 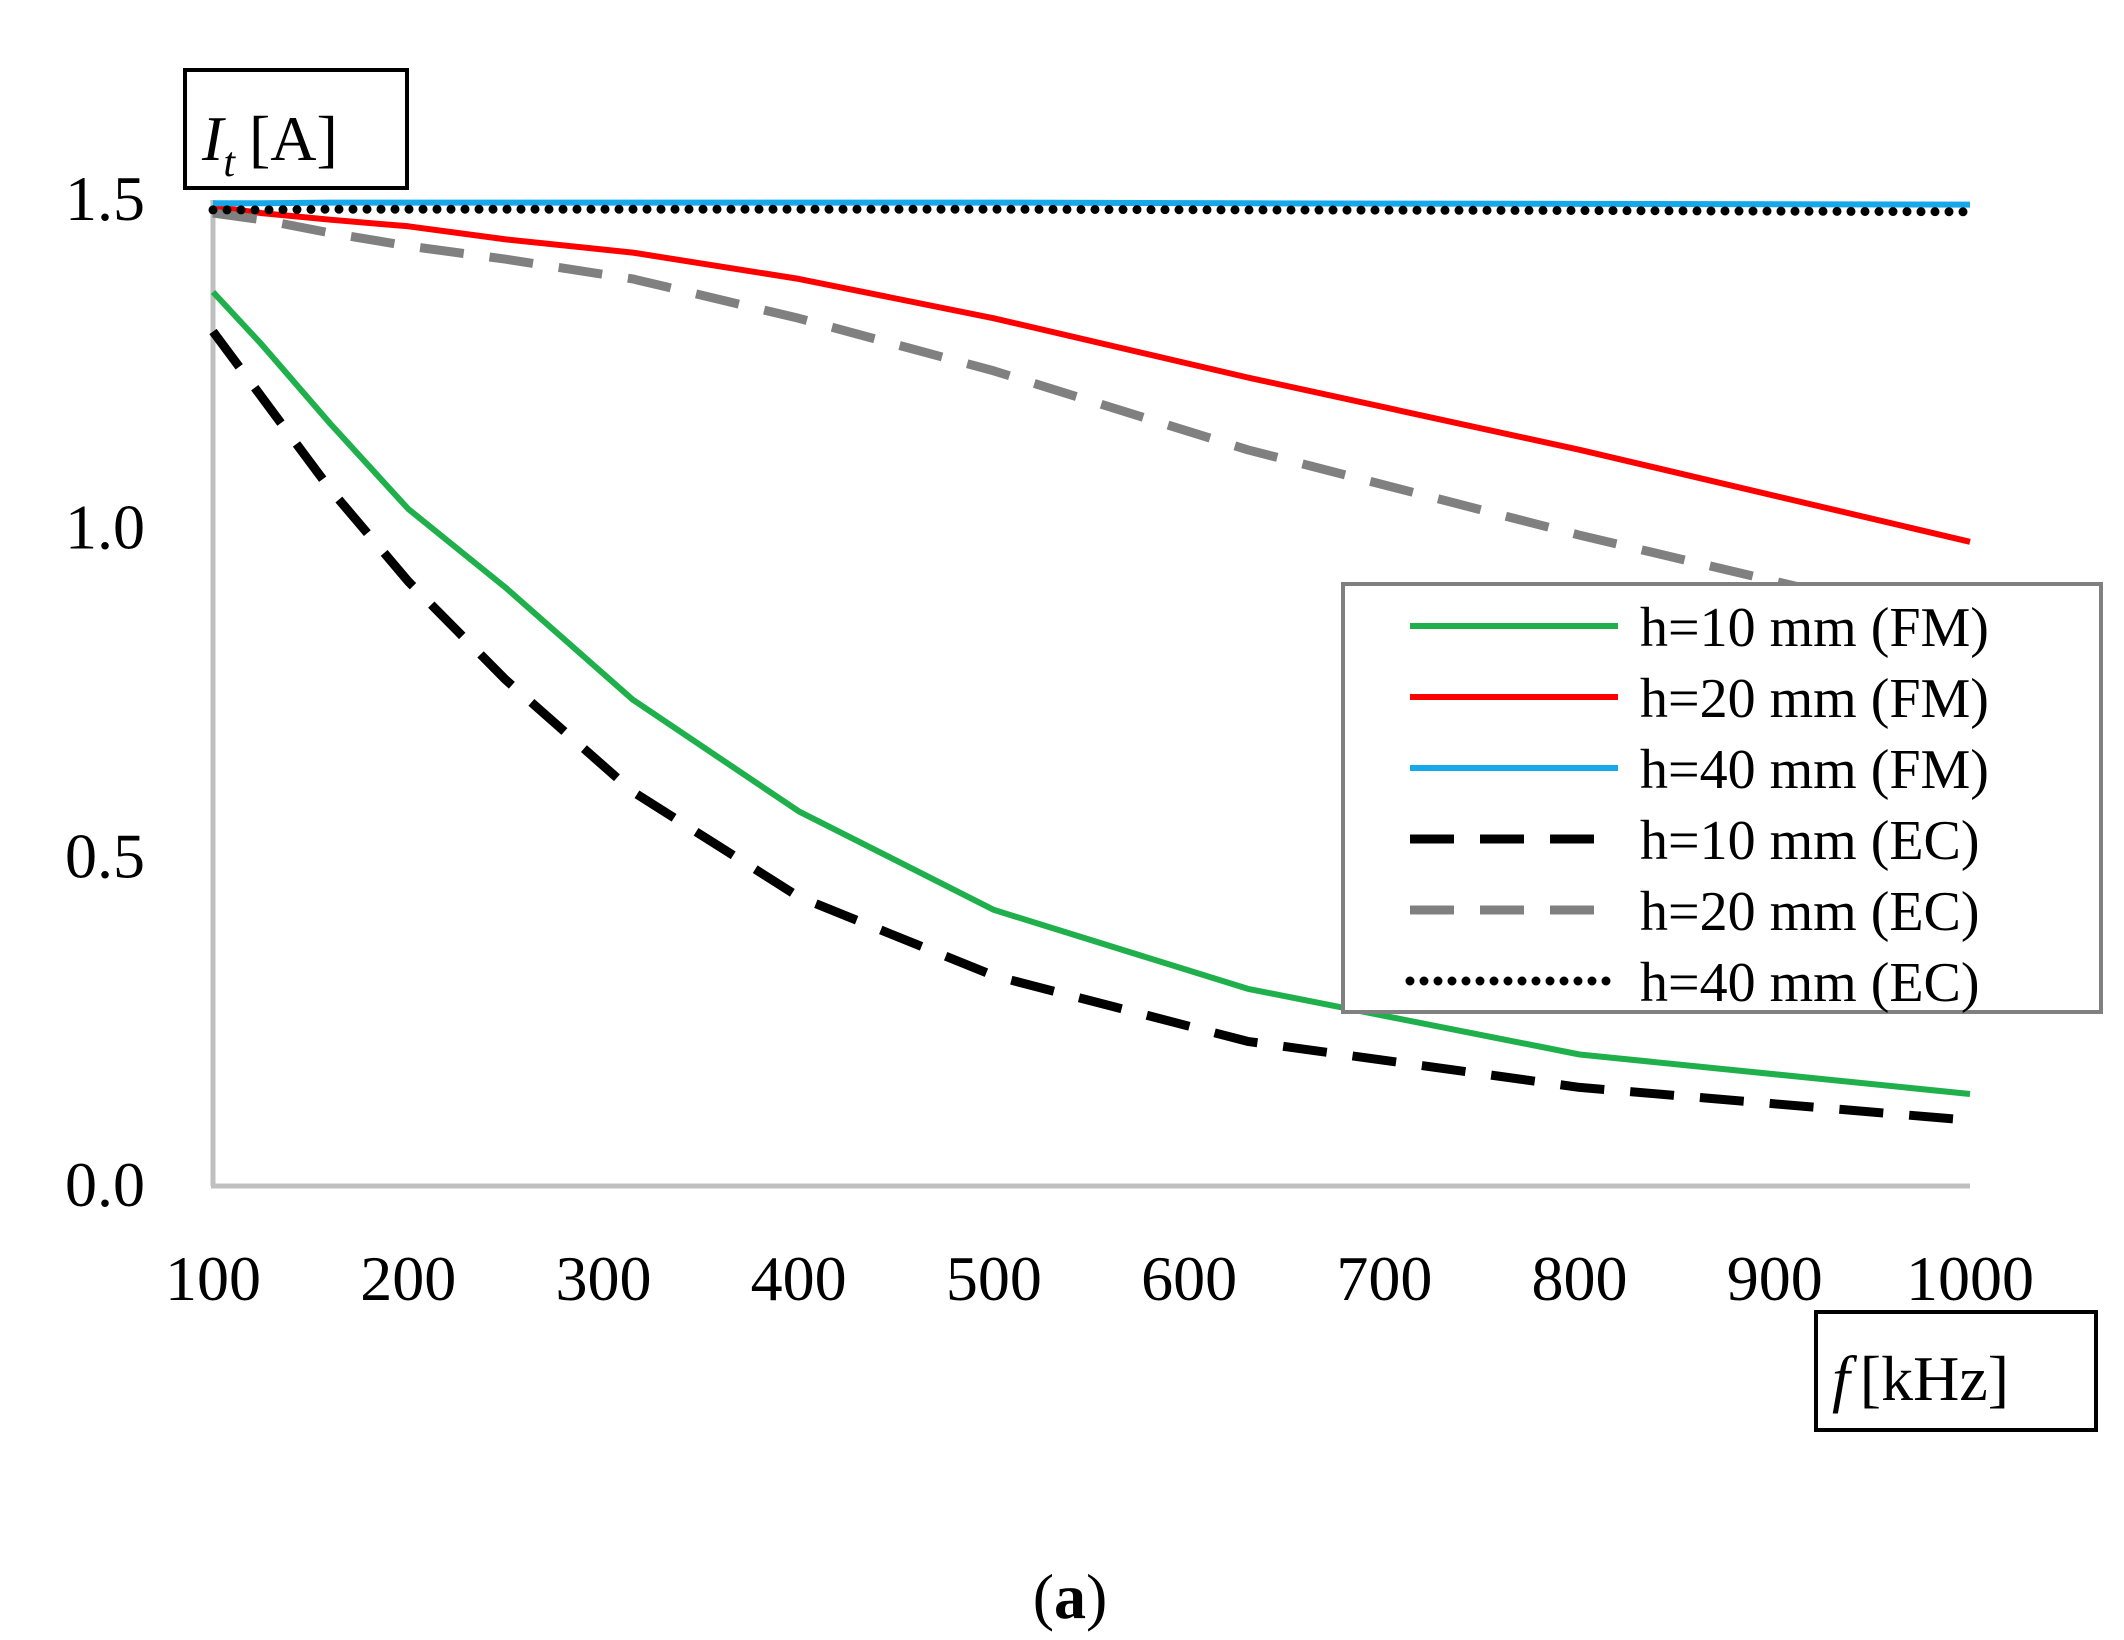 I want to click on y-tick-label: 1.0, so click(x=105, y=527).